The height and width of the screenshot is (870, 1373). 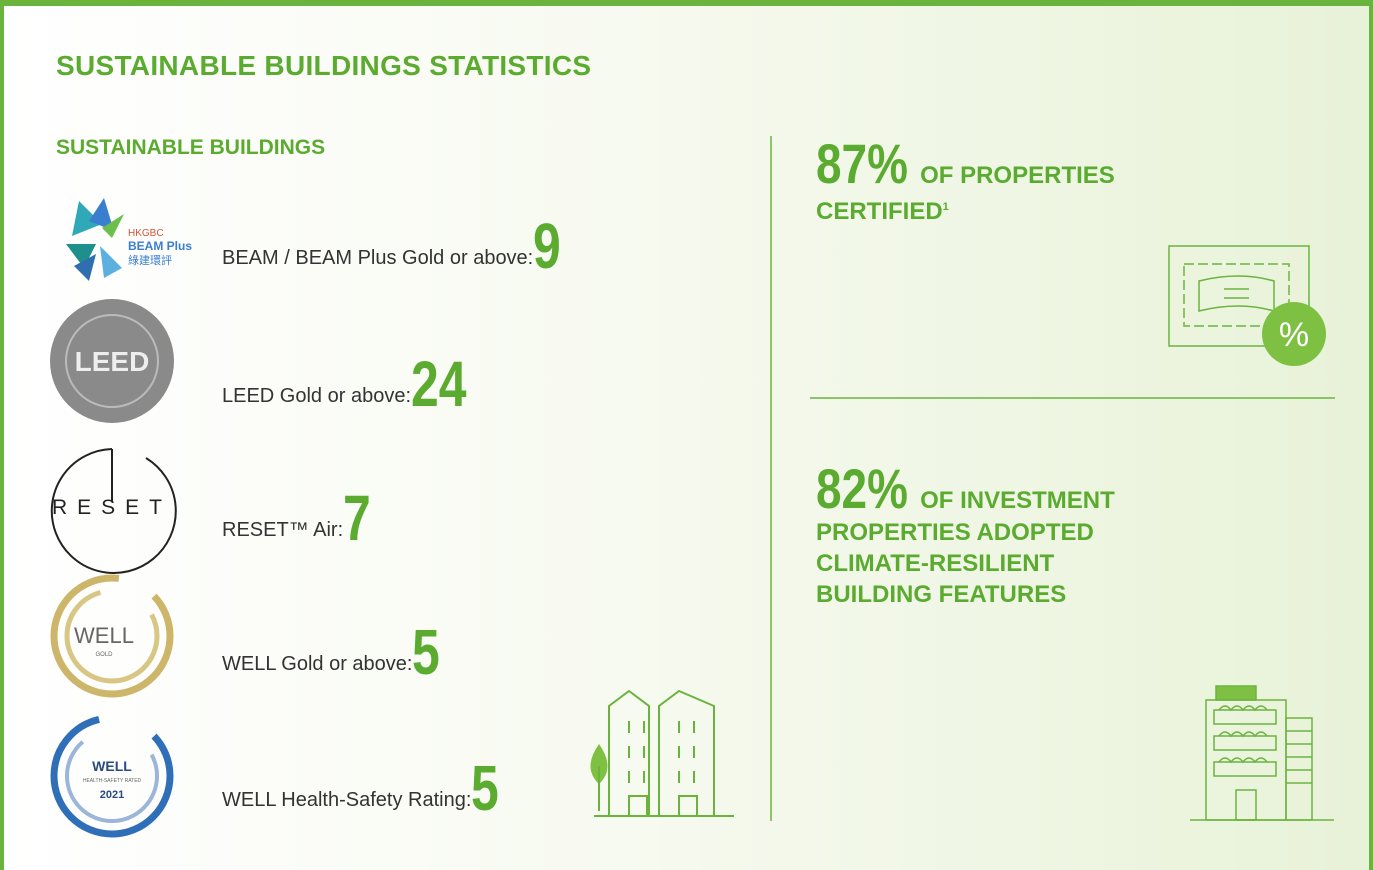 I want to click on beam-logo: HKGBC BEAM Plus 綠建環評, so click(x=129, y=239).